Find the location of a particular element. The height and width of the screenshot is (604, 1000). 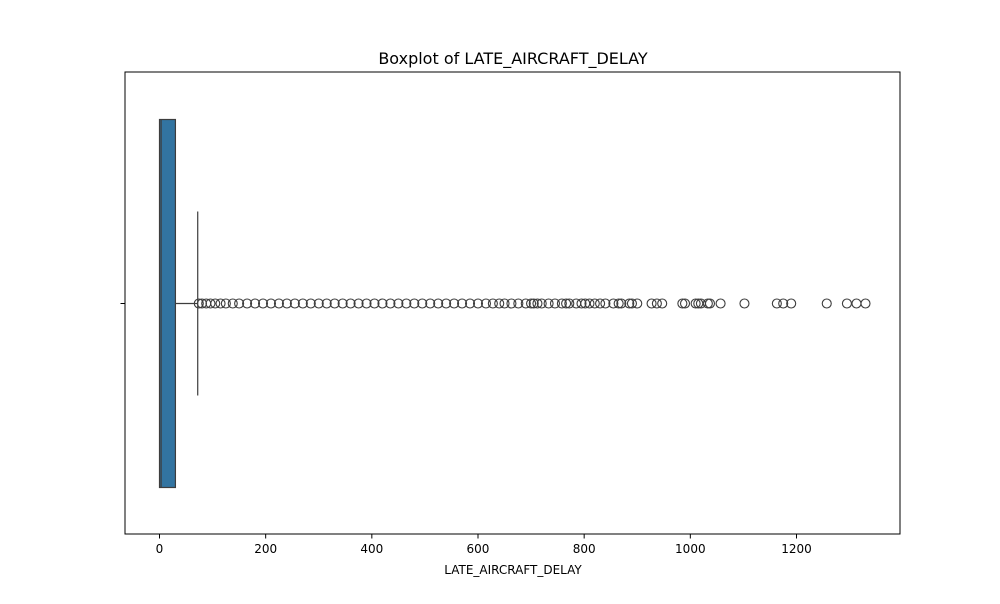

x-tick-label: 0 is located at coordinates (160, 549).